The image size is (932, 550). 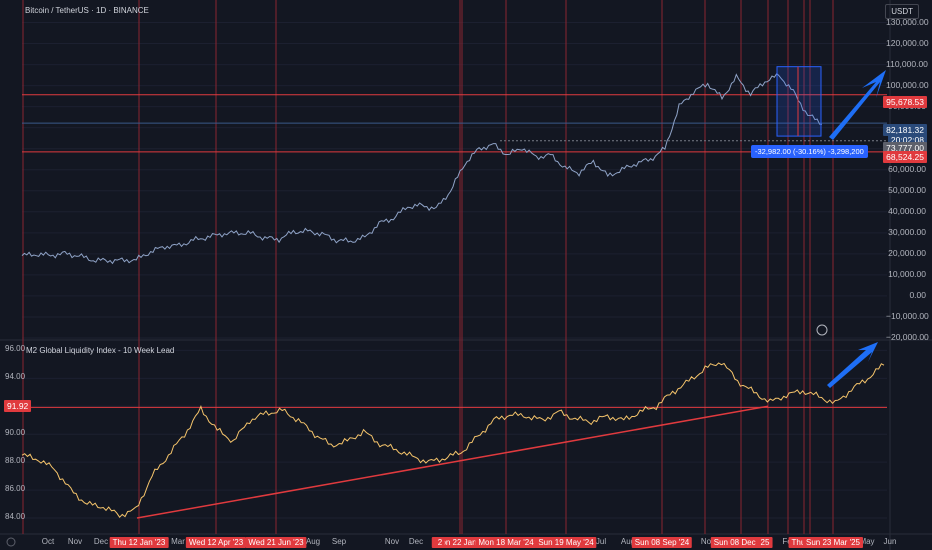 What do you see at coordinates (907, 337) in the screenshot?
I see `price-axis-tick: −20,000.00` at bounding box center [907, 337].